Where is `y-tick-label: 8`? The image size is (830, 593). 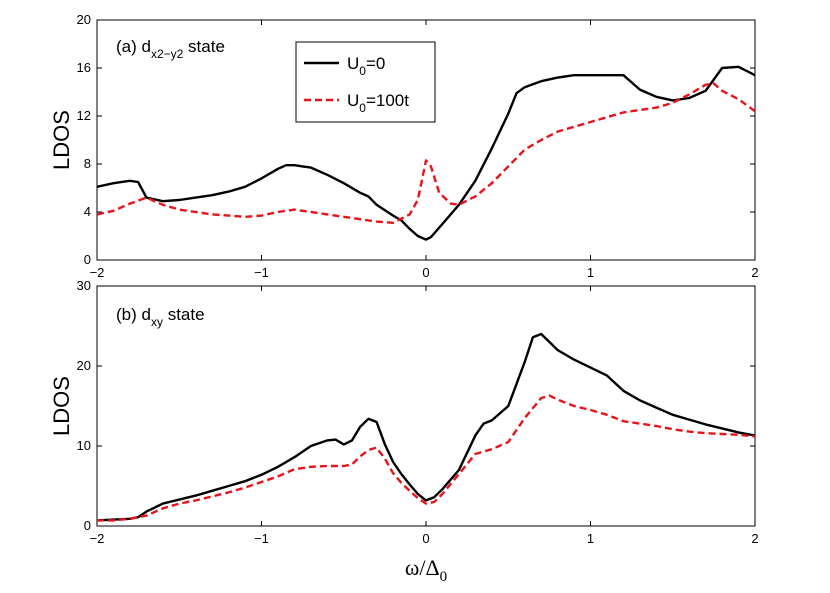
y-tick-label: 8 is located at coordinates (87, 163).